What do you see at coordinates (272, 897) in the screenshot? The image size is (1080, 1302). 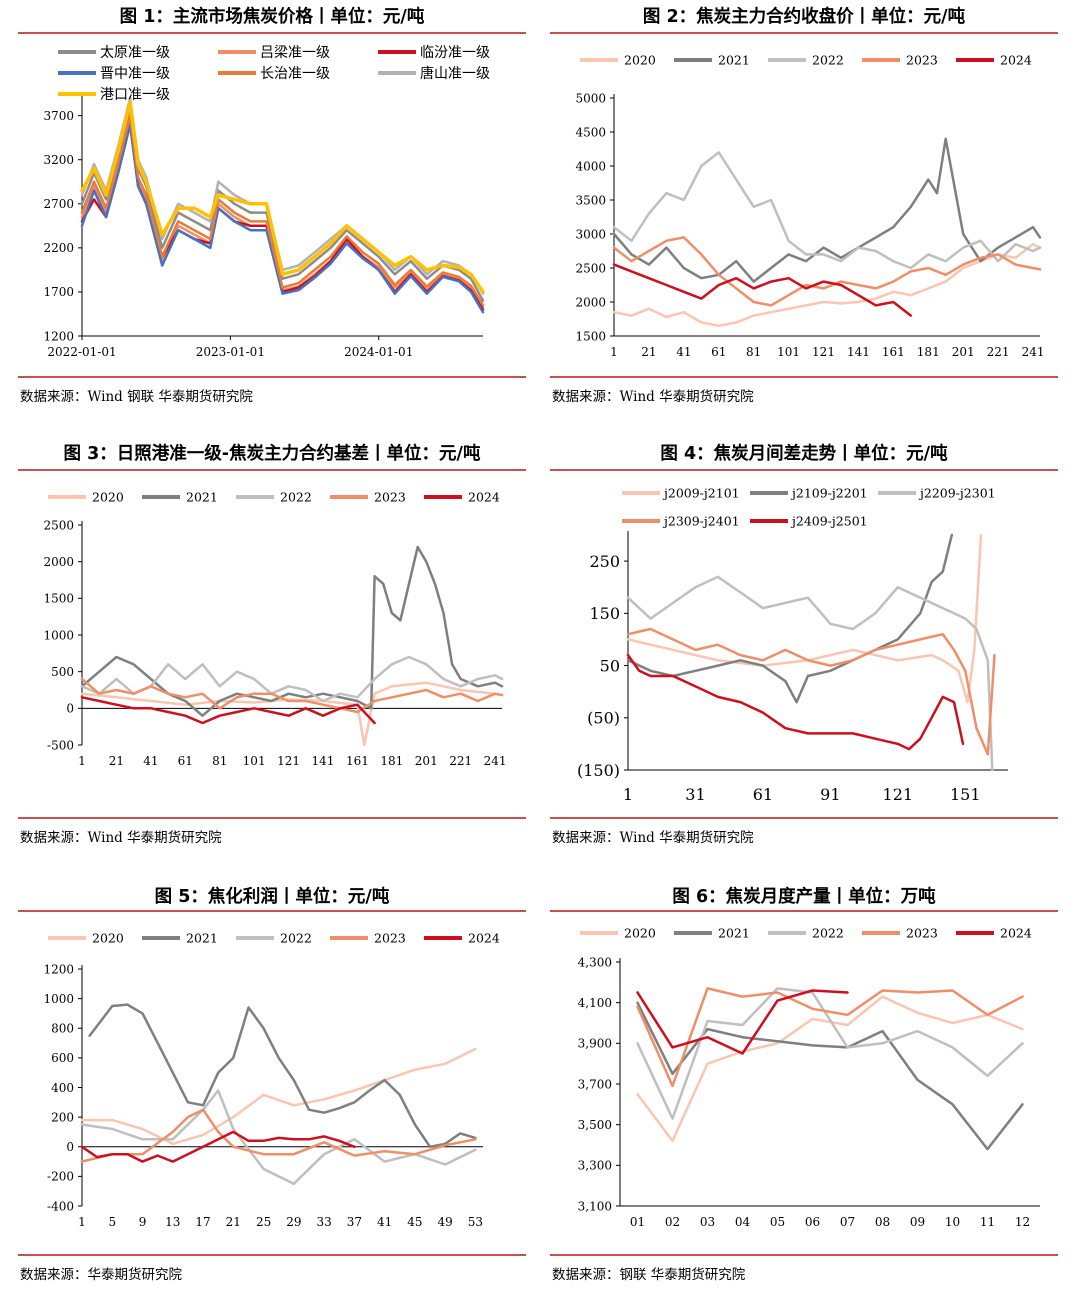 I see `chart-title: 图 5：焦化利润丨单位：元/吨` at bounding box center [272, 897].